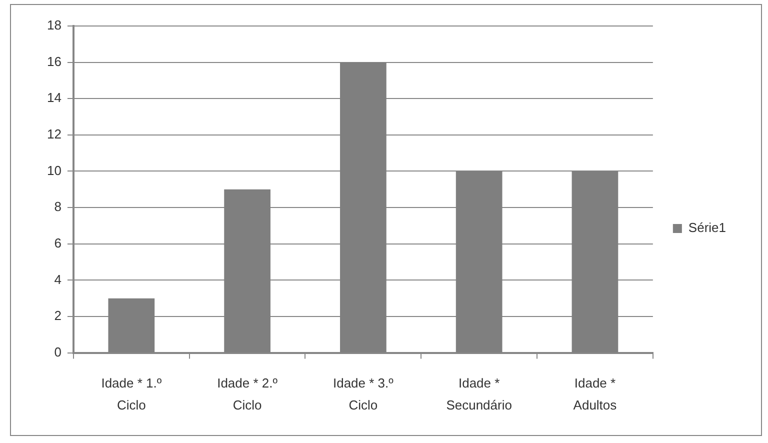  I want to click on x-tick-label: Idade * 2.º Ciclo, so click(247, 394).